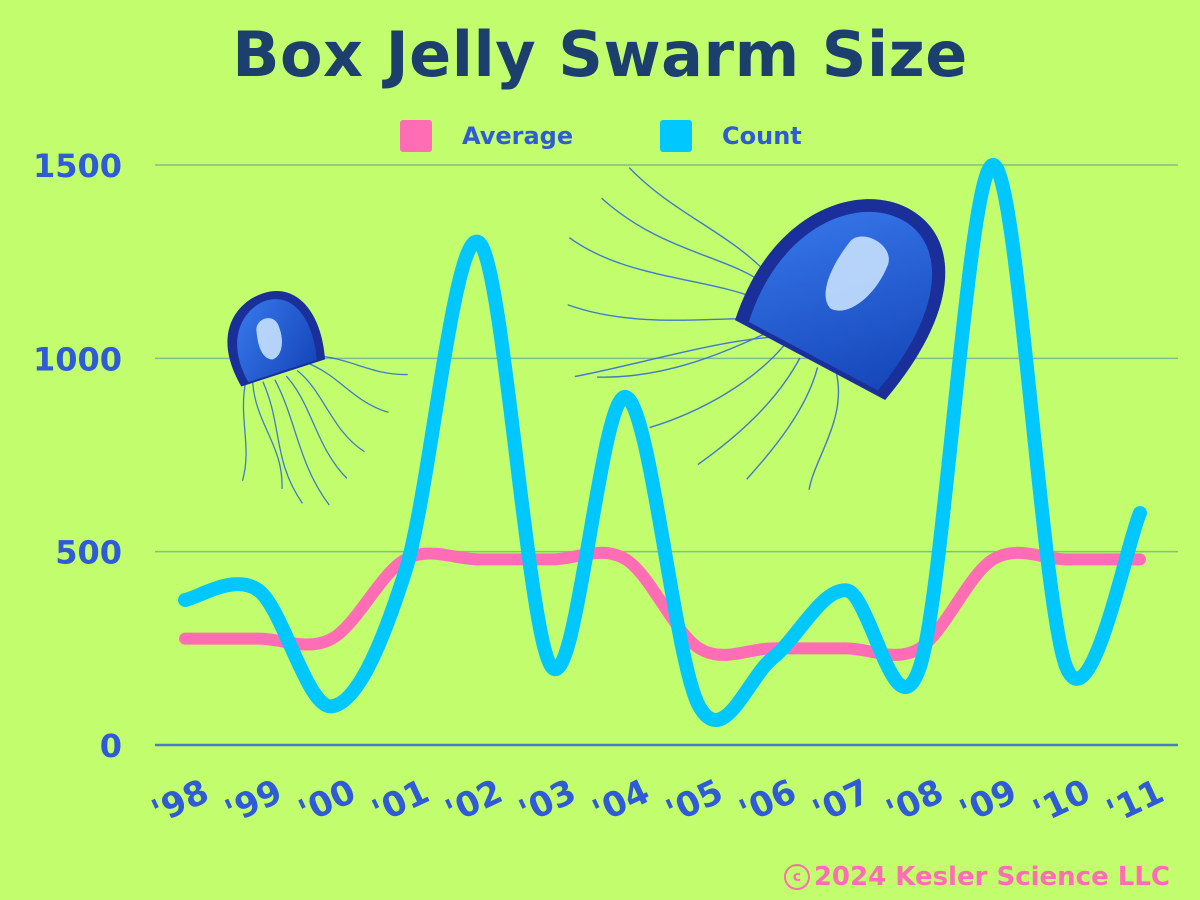  What do you see at coordinates (88, 553) in the screenshot?
I see `y-tick-label: 500` at bounding box center [88, 553].